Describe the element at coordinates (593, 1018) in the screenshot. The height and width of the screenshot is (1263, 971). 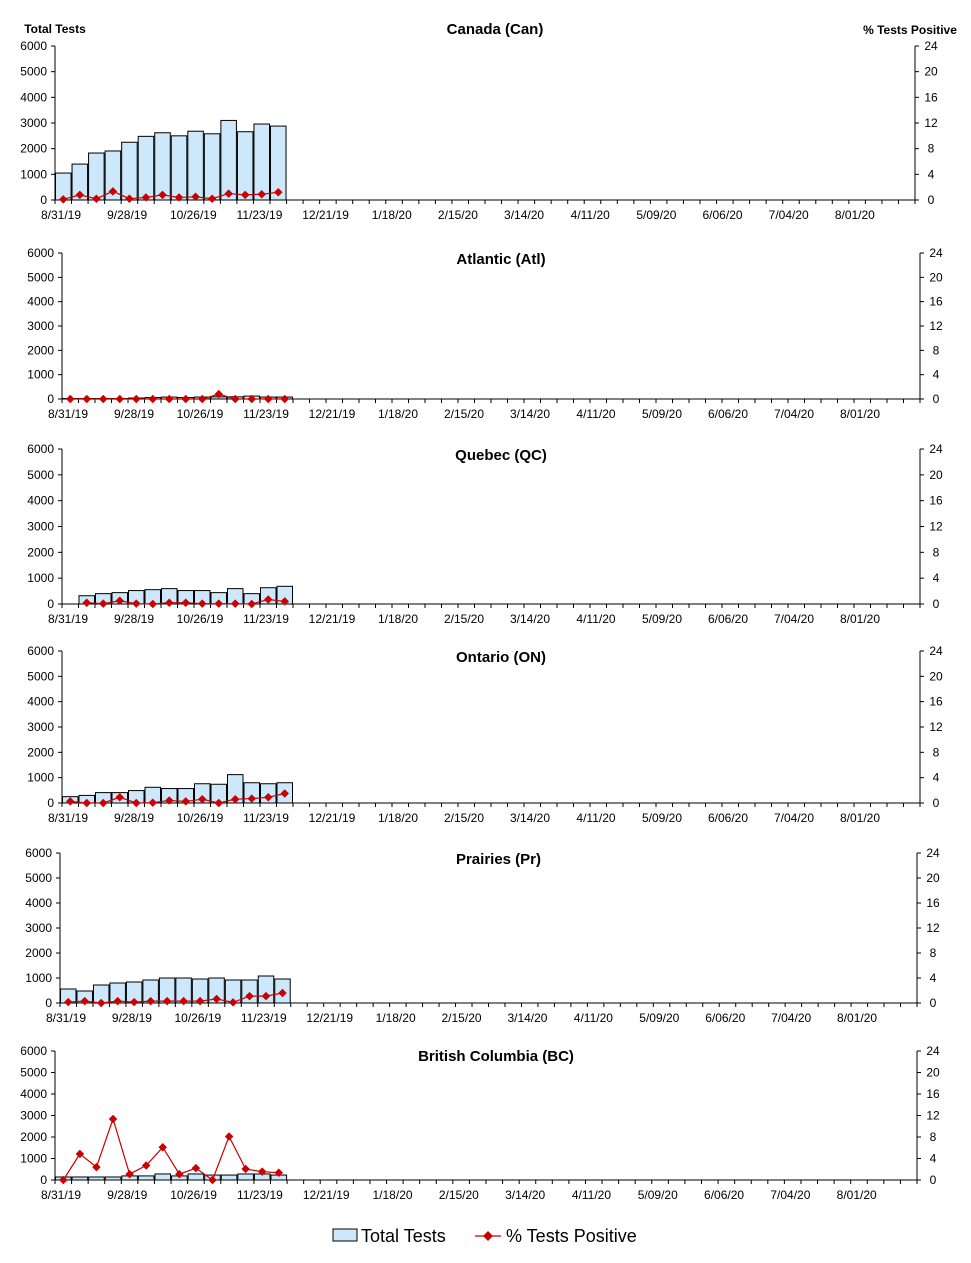
I see `x-tick-label: 4/11/20` at that location.